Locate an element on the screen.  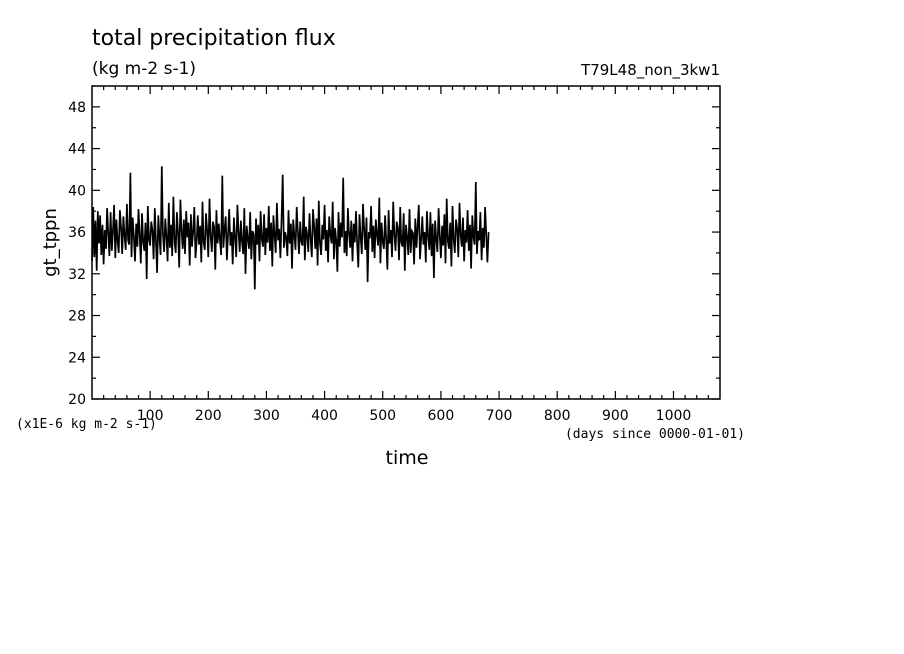
y-tick-label: 40 is located at coordinates (77, 191).